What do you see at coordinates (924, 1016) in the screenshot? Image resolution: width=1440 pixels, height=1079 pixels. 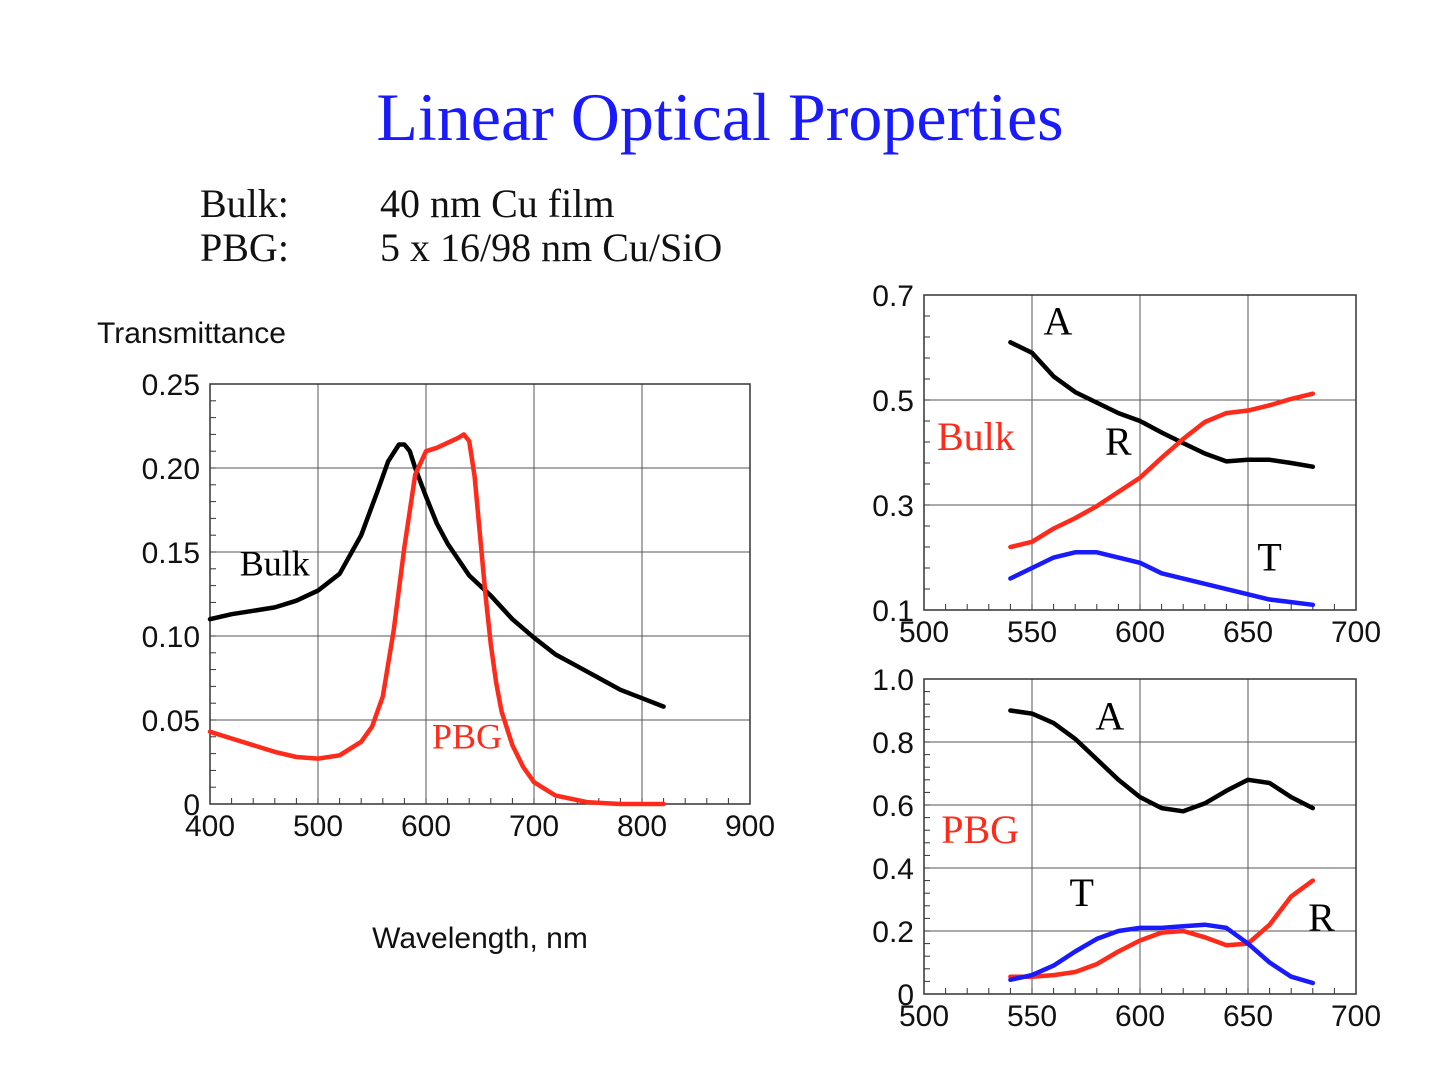 I see `x-tick-label: 500` at bounding box center [924, 1016].